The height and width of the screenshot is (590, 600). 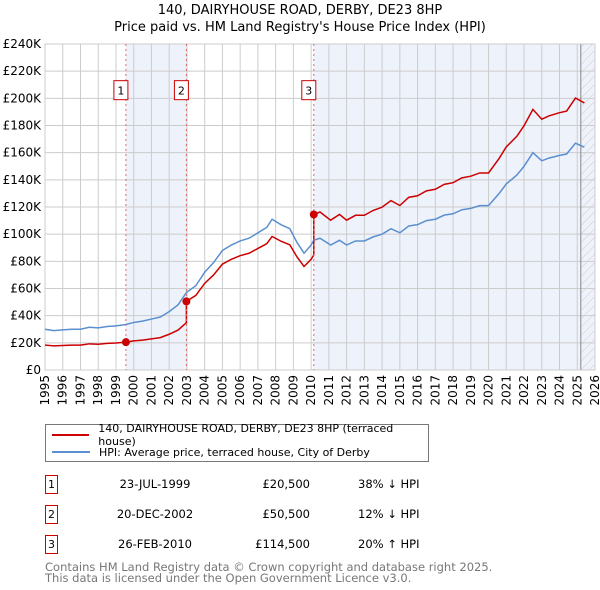 What do you see at coordinates (389, 484) in the screenshot?
I see `sale-hpi-diff: 38% ↓ HPI` at bounding box center [389, 484].